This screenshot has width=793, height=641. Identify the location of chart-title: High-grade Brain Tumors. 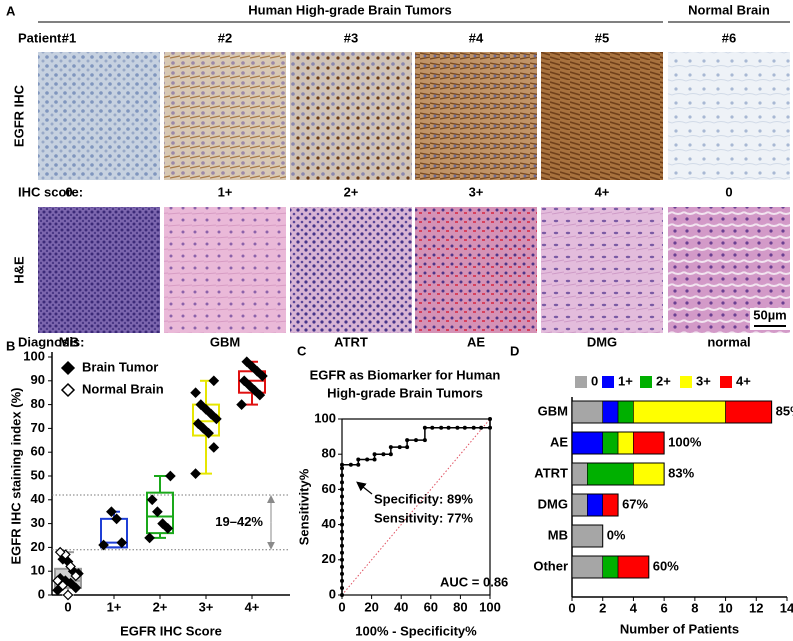
(405, 392).